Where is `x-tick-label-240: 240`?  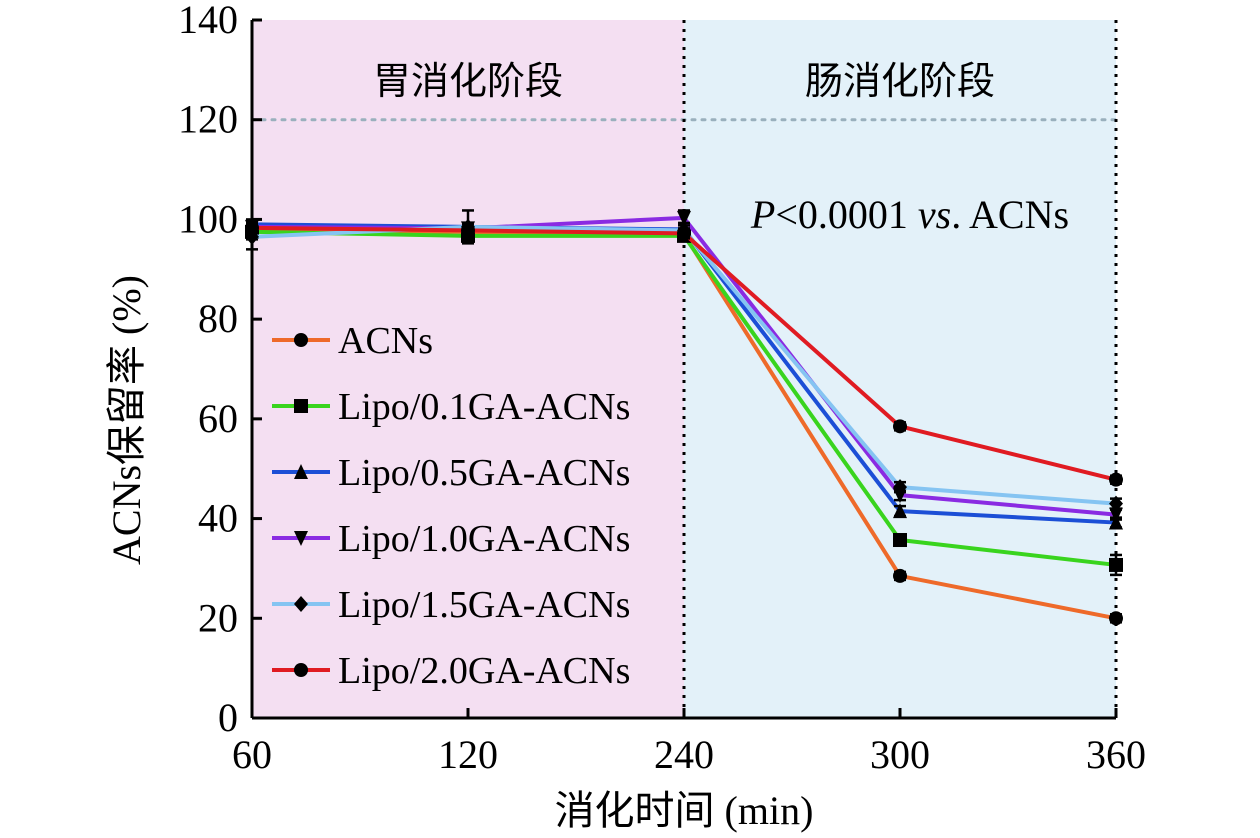 x-tick-label-240: 240 is located at coordinates (684, 754).